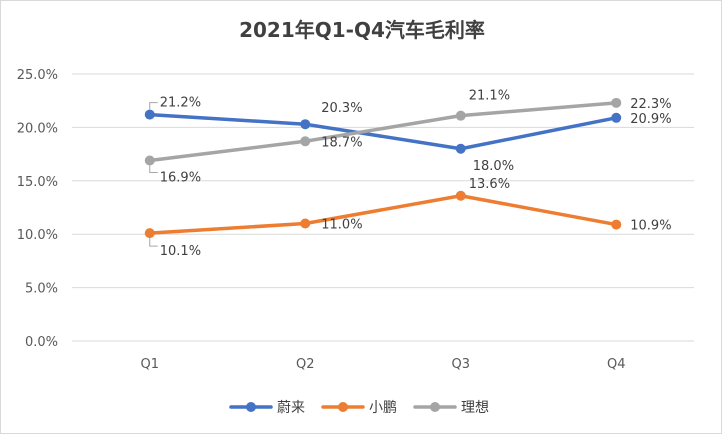  Describe the element at coordinates (341, 142) in the screenshot. I see `data-label: 18.7%` at that location.